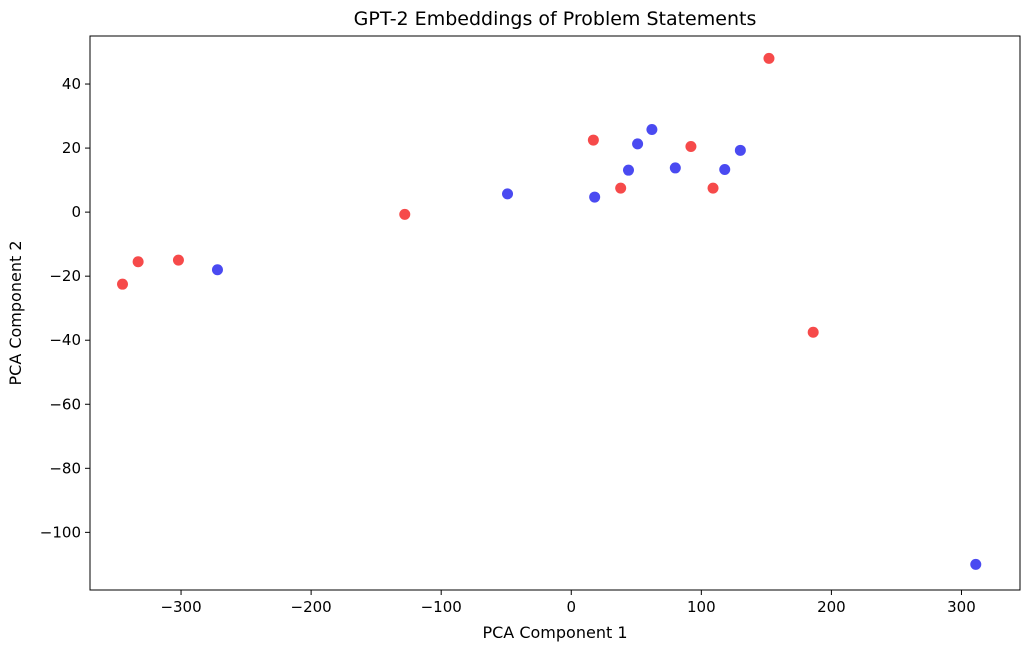 The height and width of the screenshot is (649, 1030). Describe the element at coordinates (701, 607) in the screenshot. I see `x-tick-label: 100` at that location.